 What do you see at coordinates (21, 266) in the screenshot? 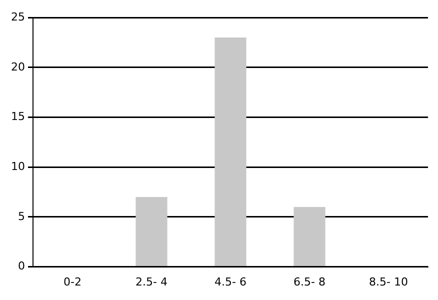
I see `y-tick-label: 0` at bounding box center [21, 266].